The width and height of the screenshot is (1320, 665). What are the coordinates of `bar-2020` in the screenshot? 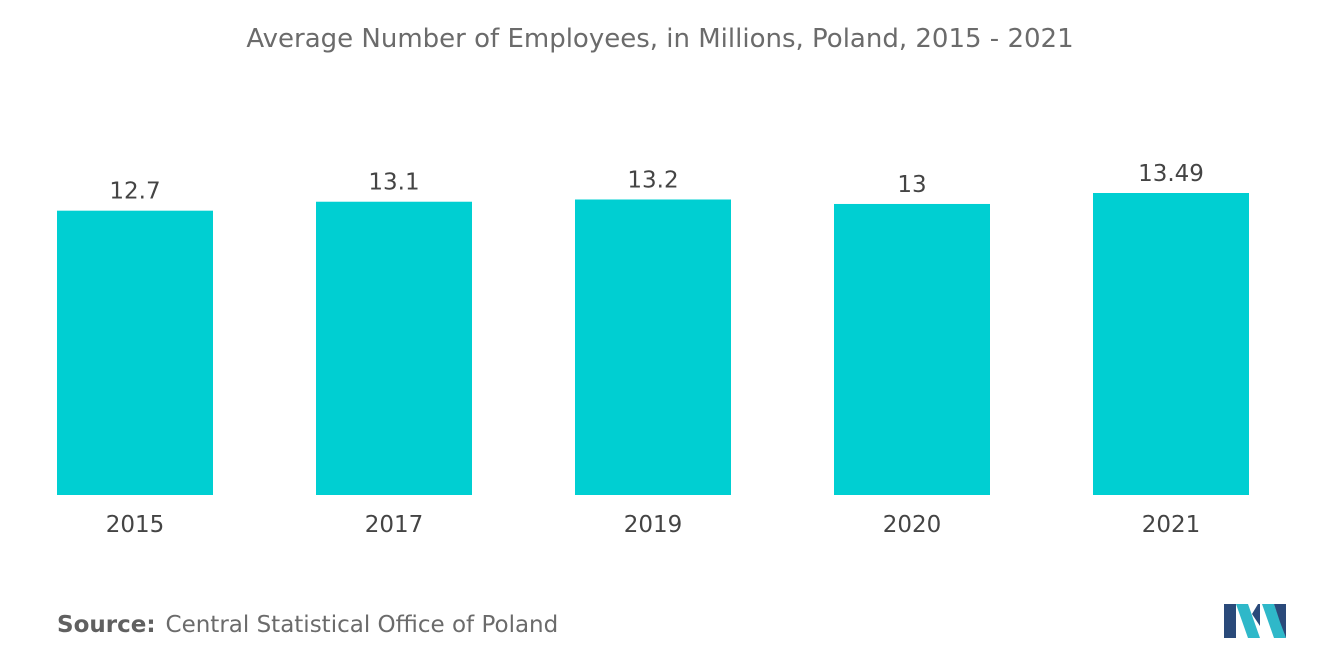 It's located at (912, 349).